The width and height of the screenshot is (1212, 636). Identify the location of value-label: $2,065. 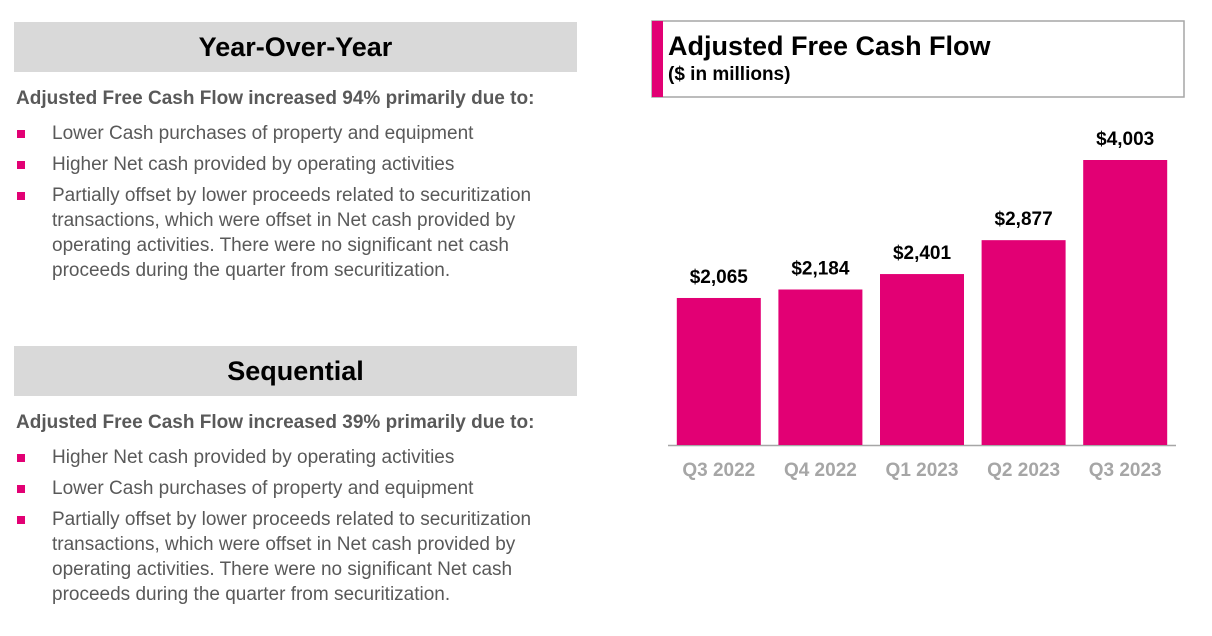
(719, 277).